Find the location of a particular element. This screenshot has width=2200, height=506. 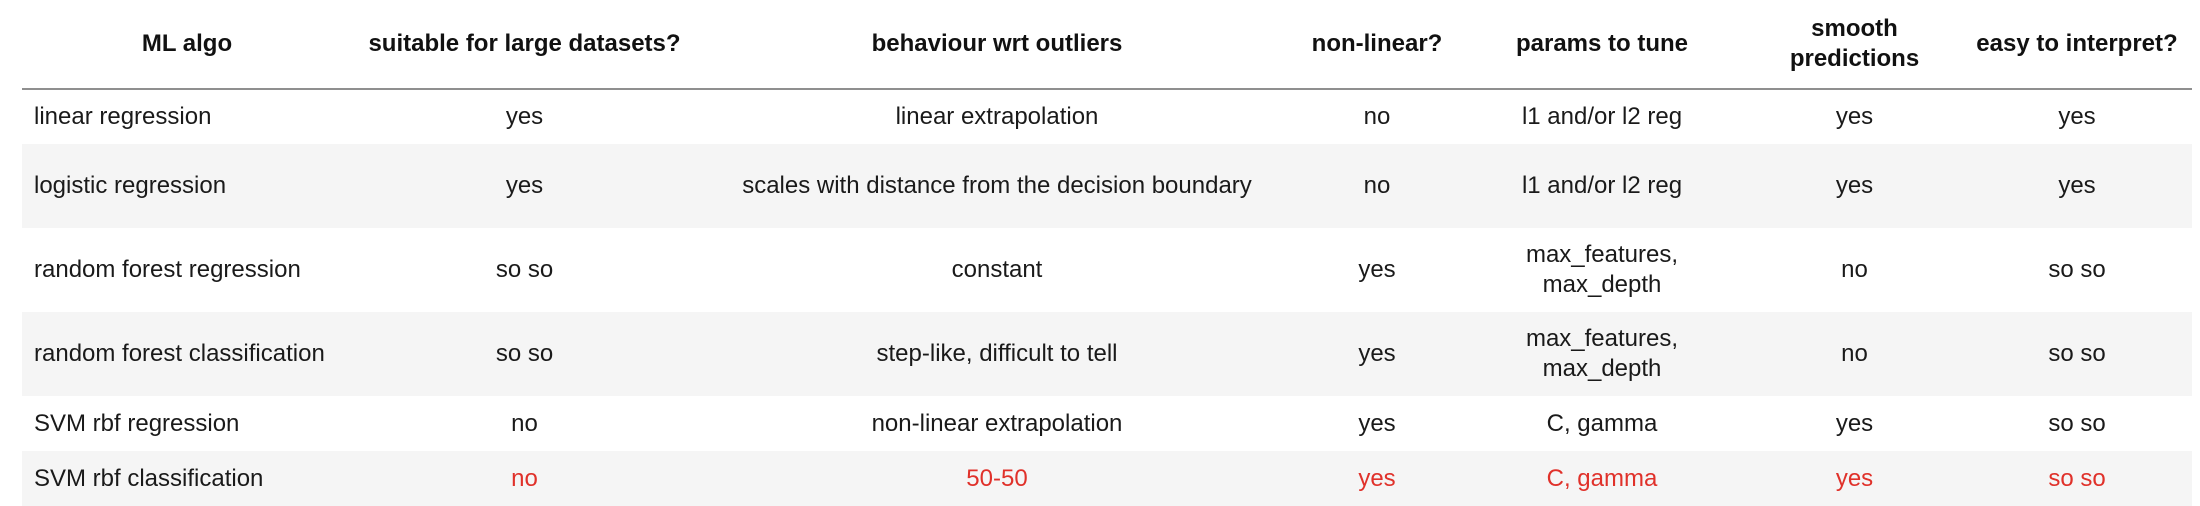

header-behaviour-outliers: behaviour wrt outliers is located at coordinates (997, 45).